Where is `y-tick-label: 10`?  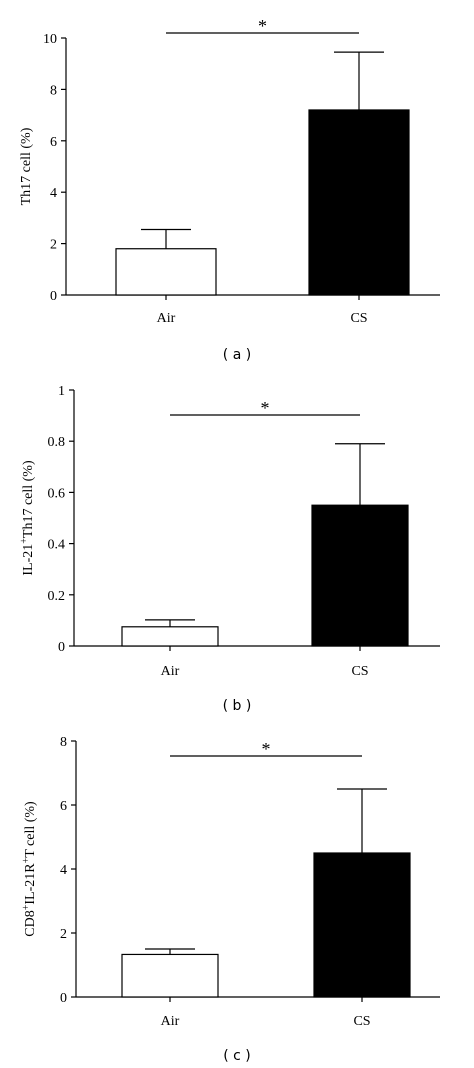 y-tick-label: 10 is located at coordinates (50, 39).